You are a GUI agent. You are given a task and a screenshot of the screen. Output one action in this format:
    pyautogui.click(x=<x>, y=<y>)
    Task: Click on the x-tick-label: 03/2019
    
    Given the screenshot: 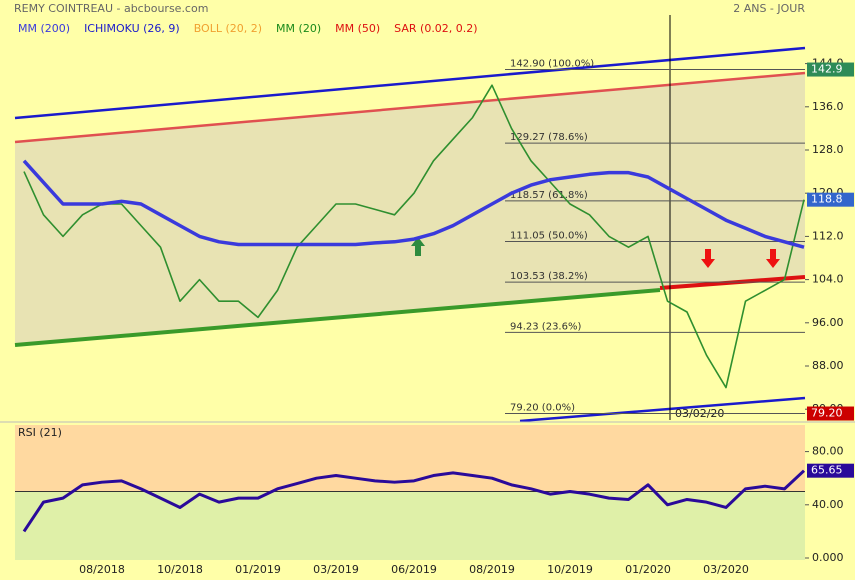 What is the action you would take?
    pyautogui.click(x=336, y=569)
    